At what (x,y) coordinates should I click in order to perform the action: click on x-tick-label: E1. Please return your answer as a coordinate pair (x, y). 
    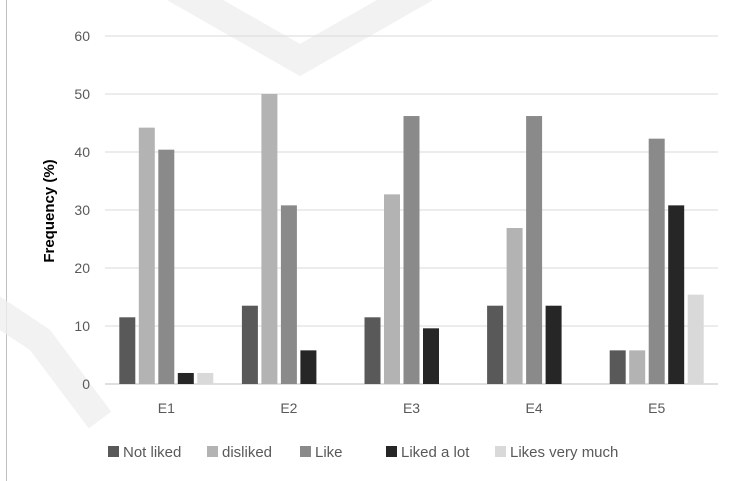
    Looking at the image, I should click on (166, 408).